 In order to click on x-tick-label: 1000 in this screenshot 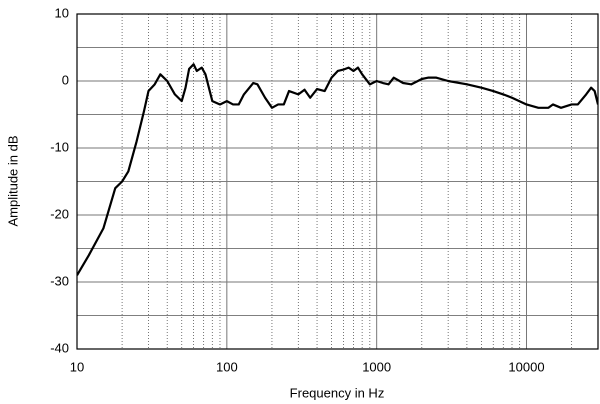, I will do `click(376, 366)`.